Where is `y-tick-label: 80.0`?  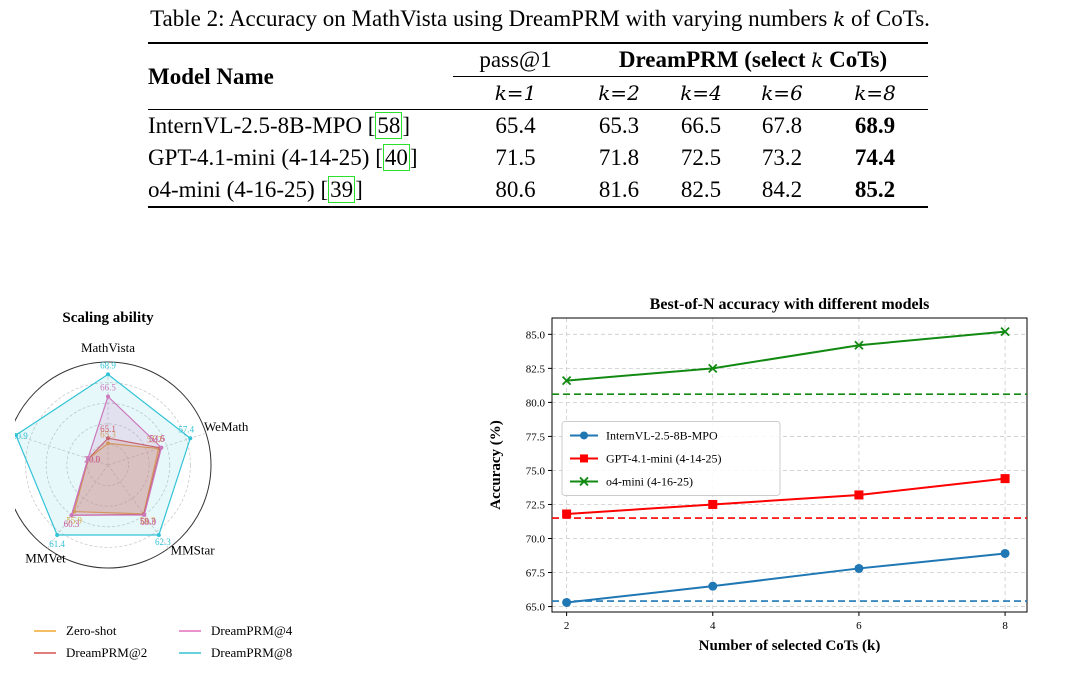
y-tick-label: 80.0 is located at coordinates (536, 403).